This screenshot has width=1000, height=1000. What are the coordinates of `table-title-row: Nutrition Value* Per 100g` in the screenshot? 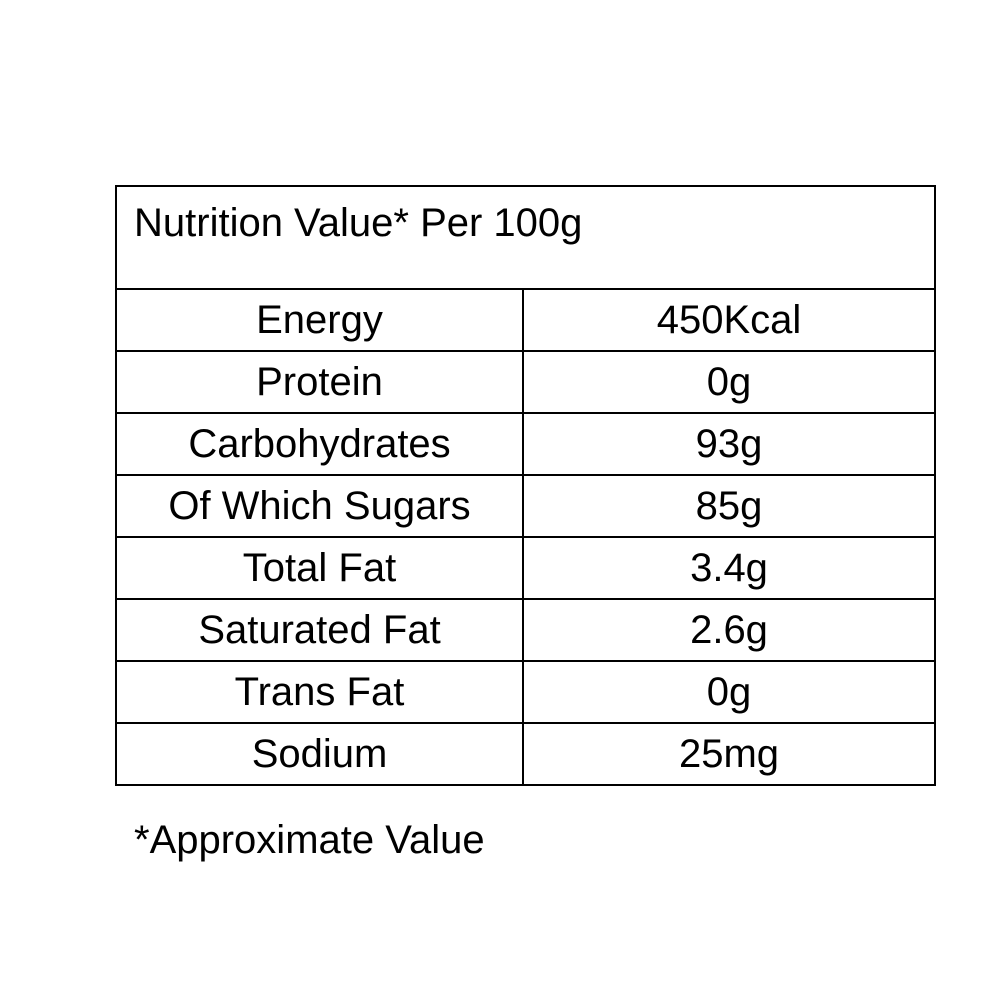 It's located at (525, 237).